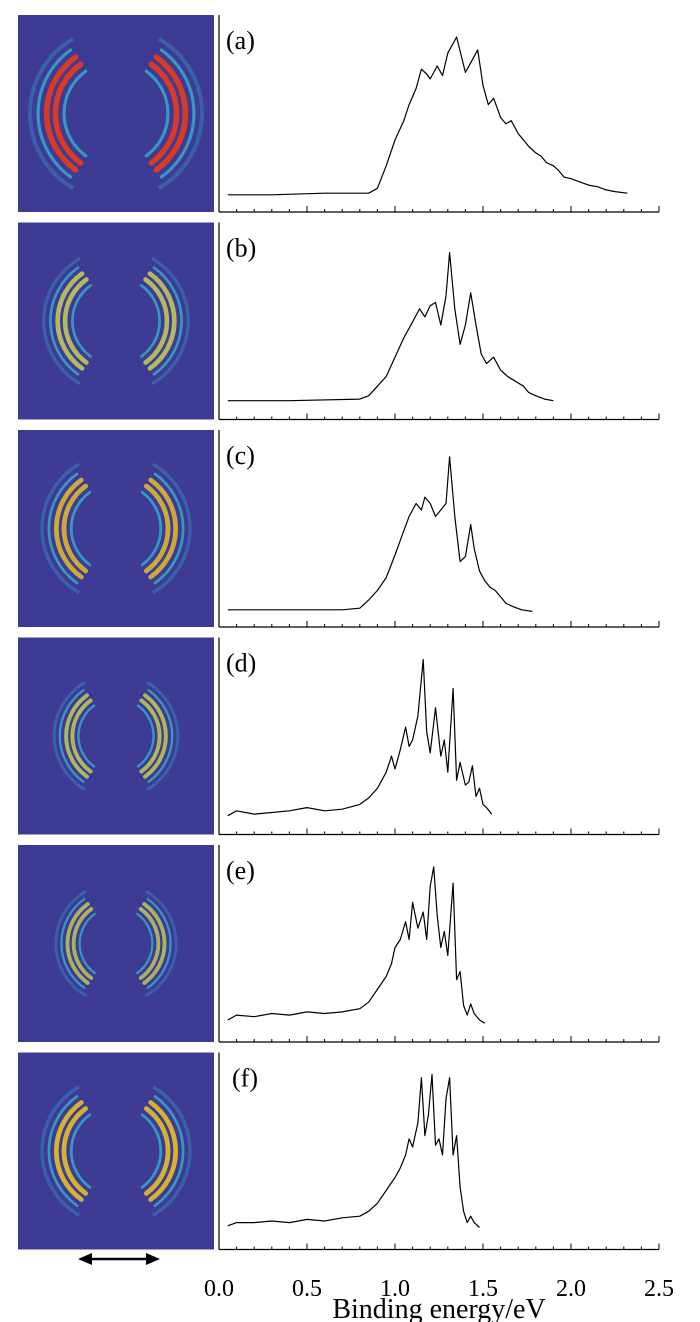 The height and width of the screenshot is (1322, 700). Describe the element at coordinates (571, 1289) in the screenshot. I see `x-tick-label-4: 2.0` at that location.